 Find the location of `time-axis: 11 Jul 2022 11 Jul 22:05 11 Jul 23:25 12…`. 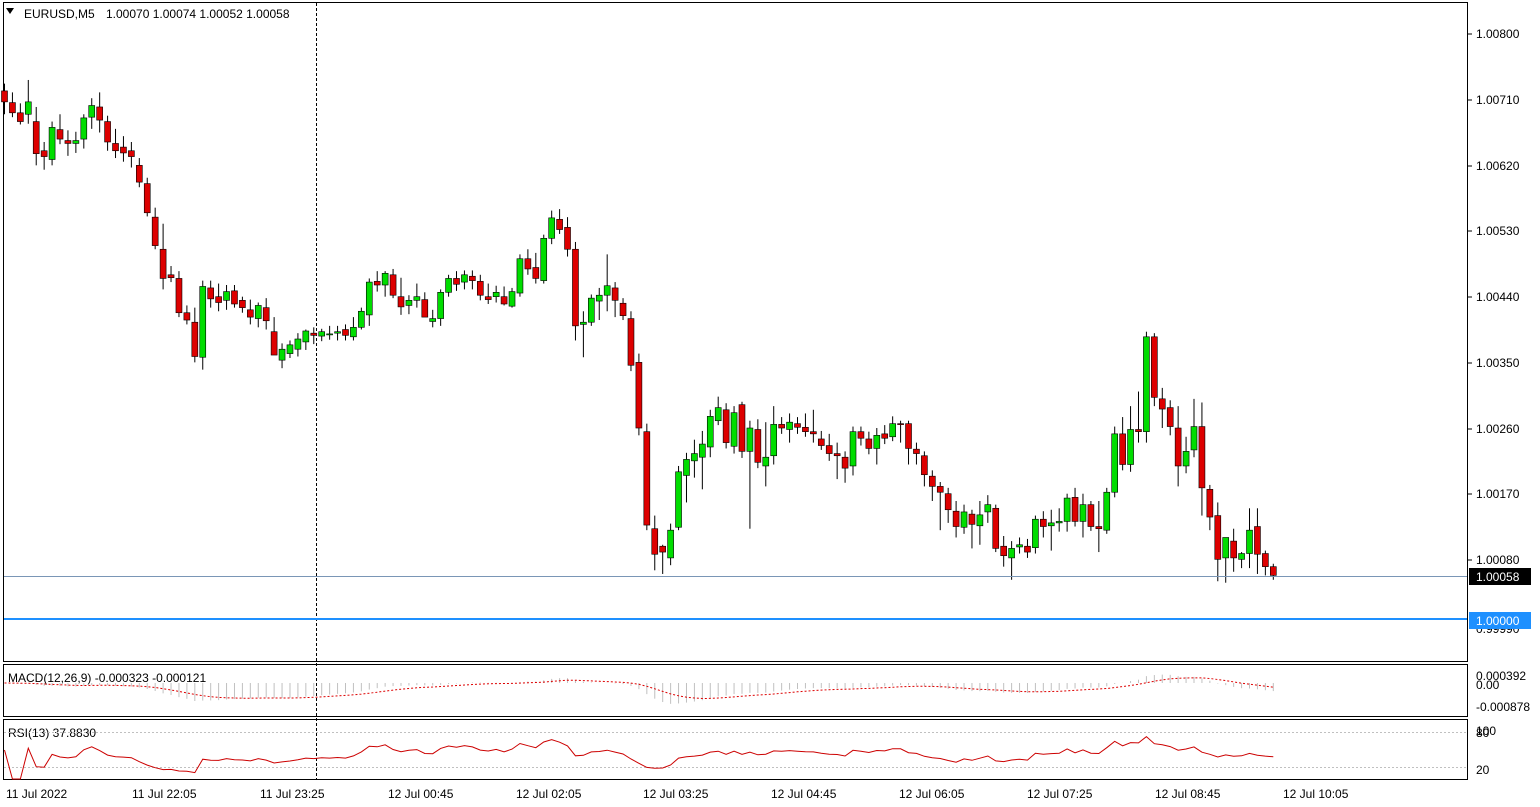

time-axis: 11 Jul 2022 11 Jul 22:05 11 Jul 23:25 12… is located at coordinates (677, 794).